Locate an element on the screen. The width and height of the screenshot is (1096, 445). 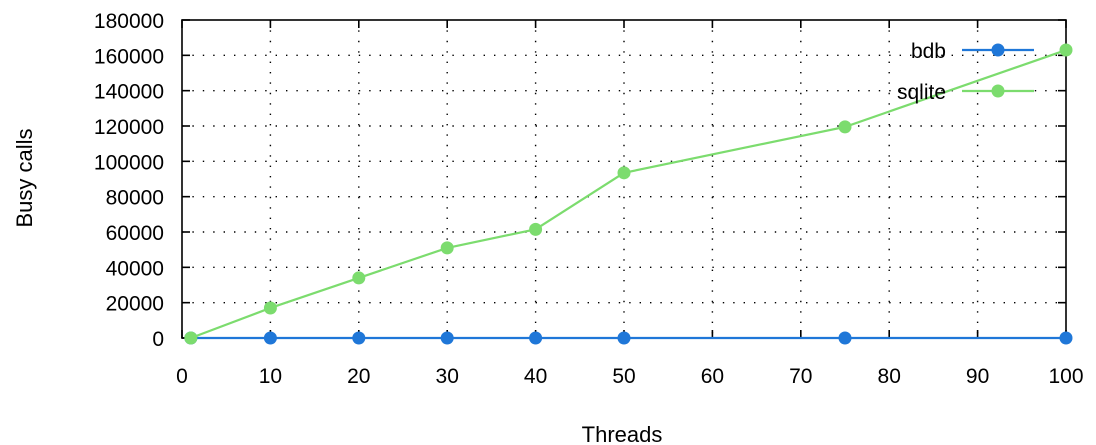
x-tick-label: 70 is located at coordinates (800, 376).